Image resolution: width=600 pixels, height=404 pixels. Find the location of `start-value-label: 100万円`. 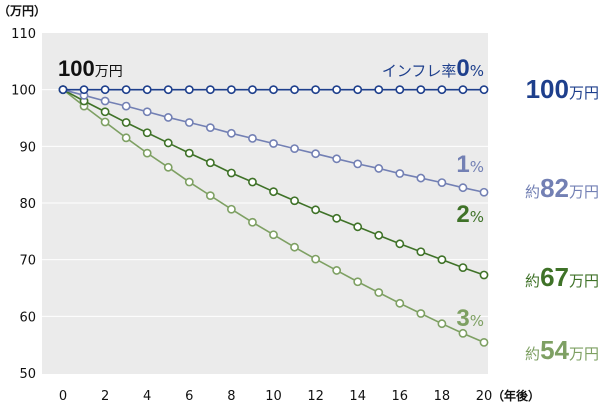

start-value-label: 100万円 is located at coordinates (90, 68).